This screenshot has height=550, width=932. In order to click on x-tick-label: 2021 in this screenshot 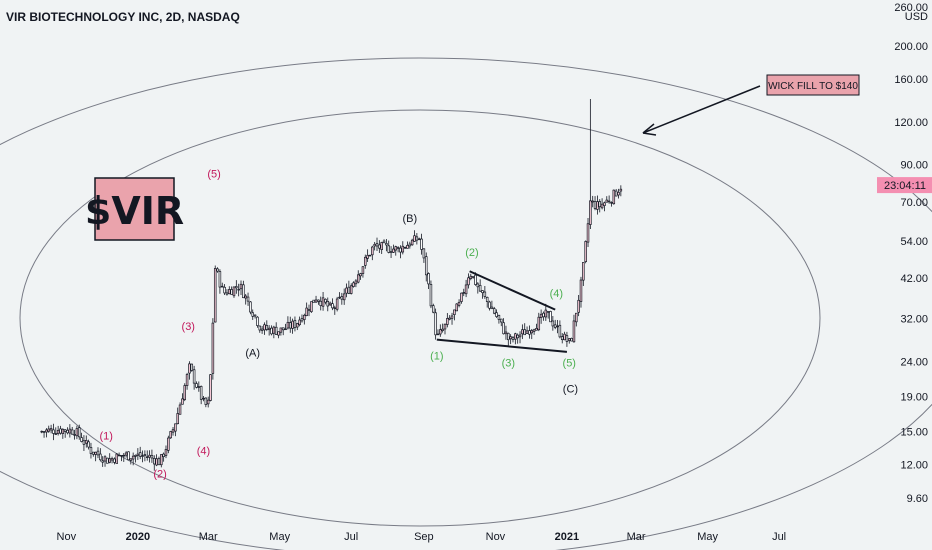, I will do `click(567, 537)`.